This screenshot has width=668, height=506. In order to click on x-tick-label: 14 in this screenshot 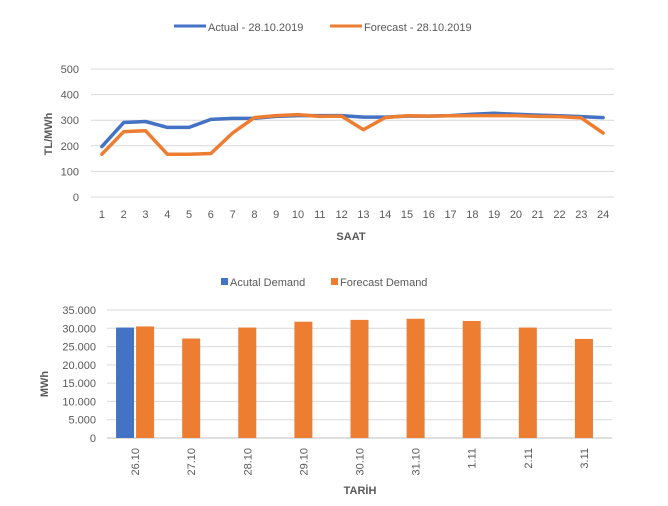, I will do `click(385, 215)`.